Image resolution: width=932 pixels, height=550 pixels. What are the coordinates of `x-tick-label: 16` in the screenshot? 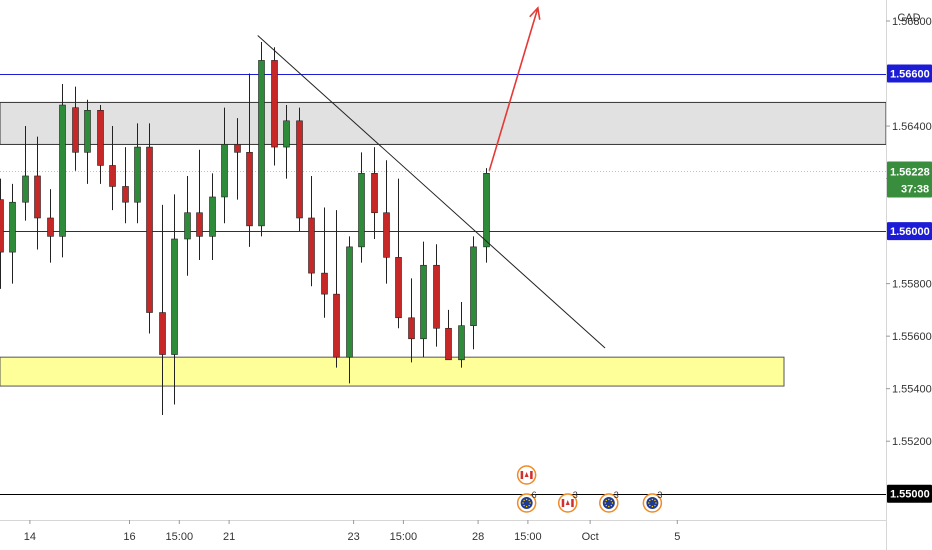 It's located at (129, 537).